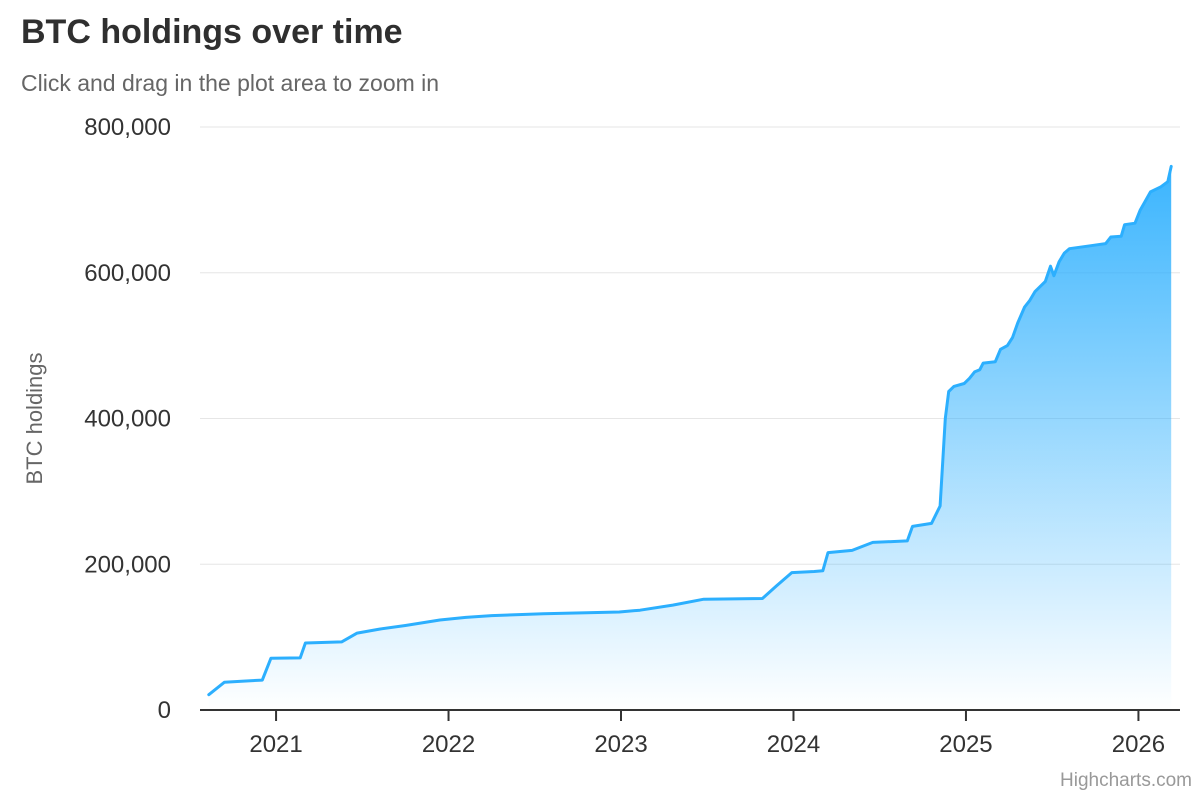 The image size is (1200, 800). Describe the element at coordinates (620, 744) in the screenshot. I see `x-axis-label: 2023` at that location.